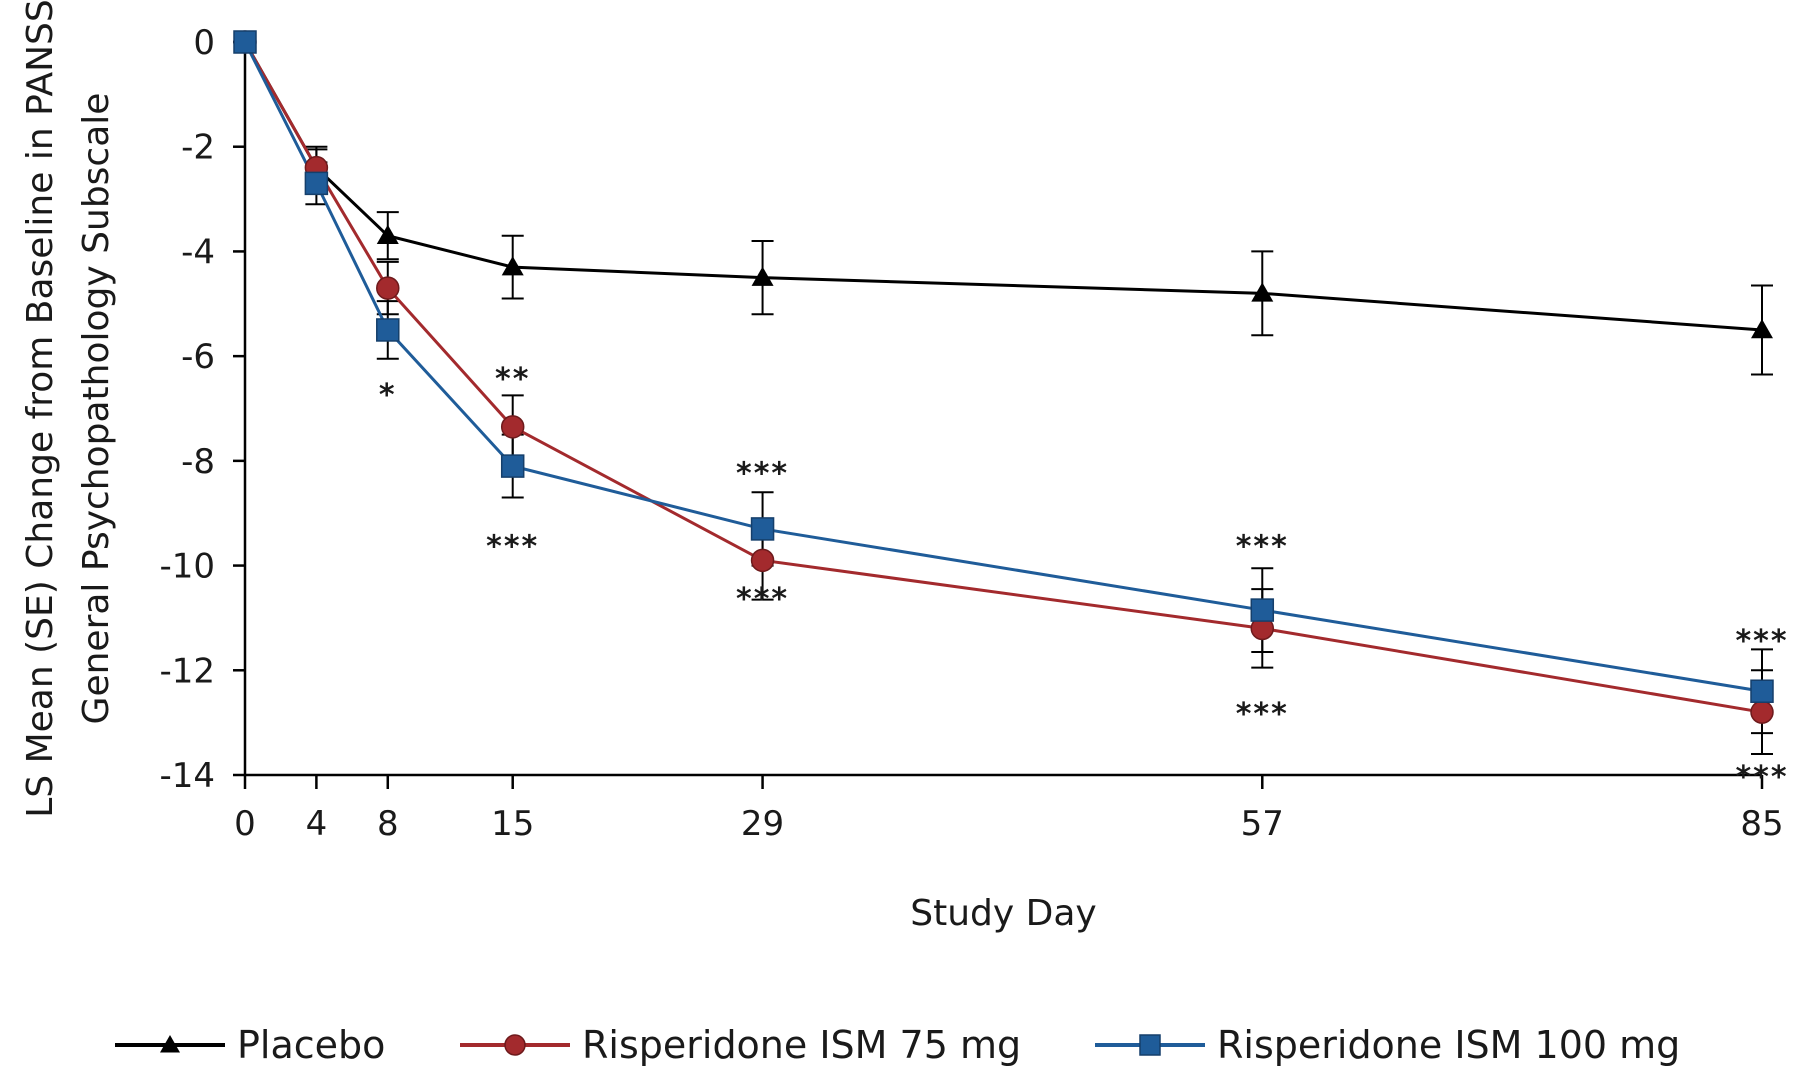 The image size is (1800, 1080). Describe the element at coordinates (388, 395) in the screenshot. I see `significance-label: *` at that location.